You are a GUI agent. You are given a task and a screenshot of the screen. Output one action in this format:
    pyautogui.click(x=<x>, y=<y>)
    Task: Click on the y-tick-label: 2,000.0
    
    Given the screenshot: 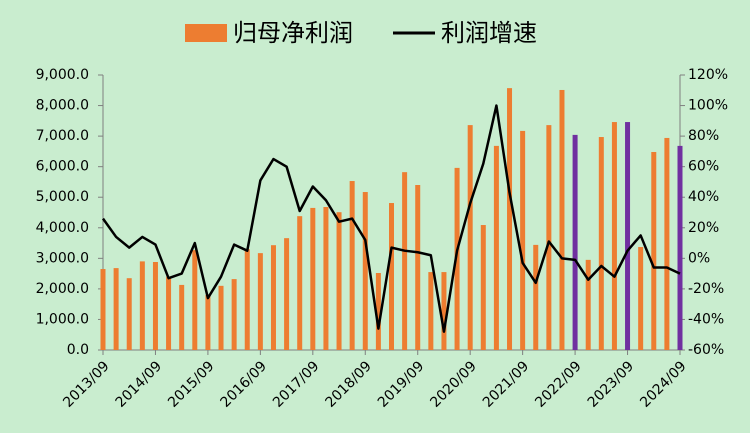 What is the action you would take?
    pyautogui.click(x=62, y=289)
    